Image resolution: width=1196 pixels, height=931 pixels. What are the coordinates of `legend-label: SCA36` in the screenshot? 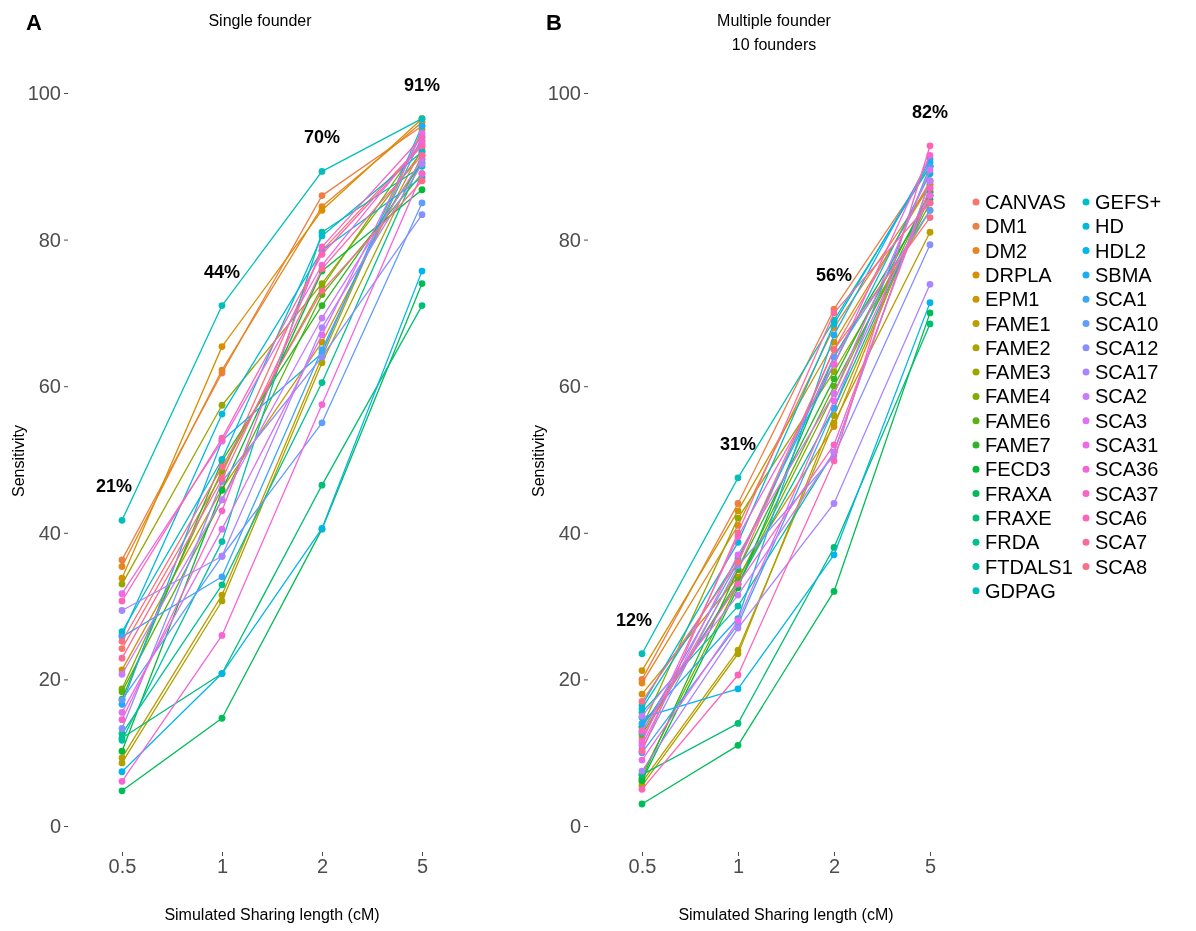 It's located at (1127, 469).